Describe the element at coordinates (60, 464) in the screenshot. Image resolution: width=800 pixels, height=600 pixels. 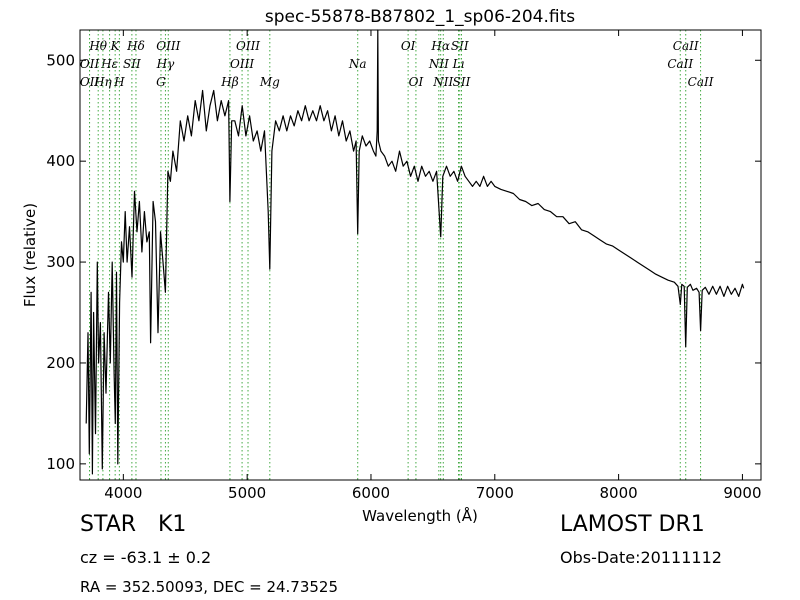
I see `y-tick-label: 100` at that location.